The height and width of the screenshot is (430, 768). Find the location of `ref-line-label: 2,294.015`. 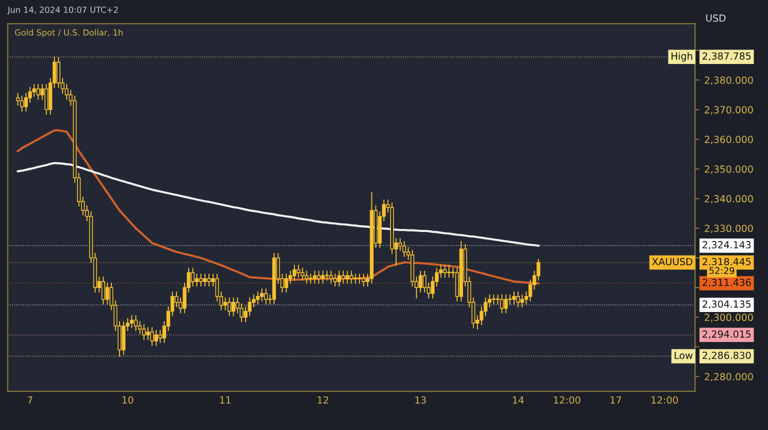

ref-line-label: 2,294.015 is located at coordinates (726, 334).